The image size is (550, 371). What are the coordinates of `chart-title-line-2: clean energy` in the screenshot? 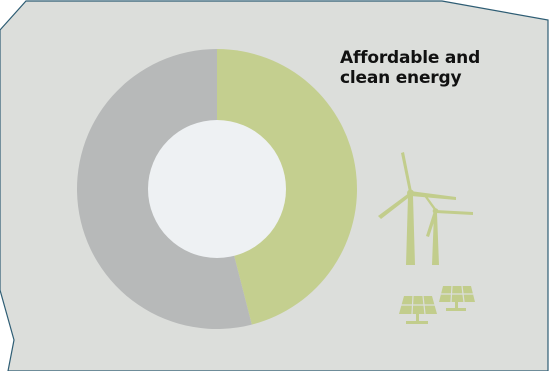 It's located at (401, 78).